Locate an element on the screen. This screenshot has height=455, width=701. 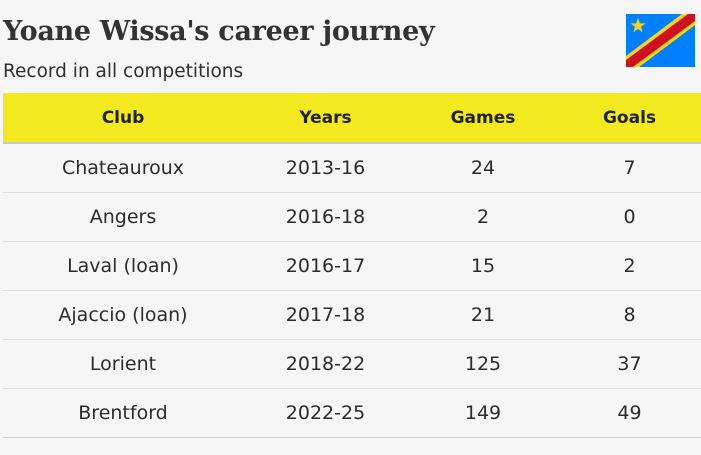
table-header-row: Club Years Games Goals is located at coordinates (352, 118).